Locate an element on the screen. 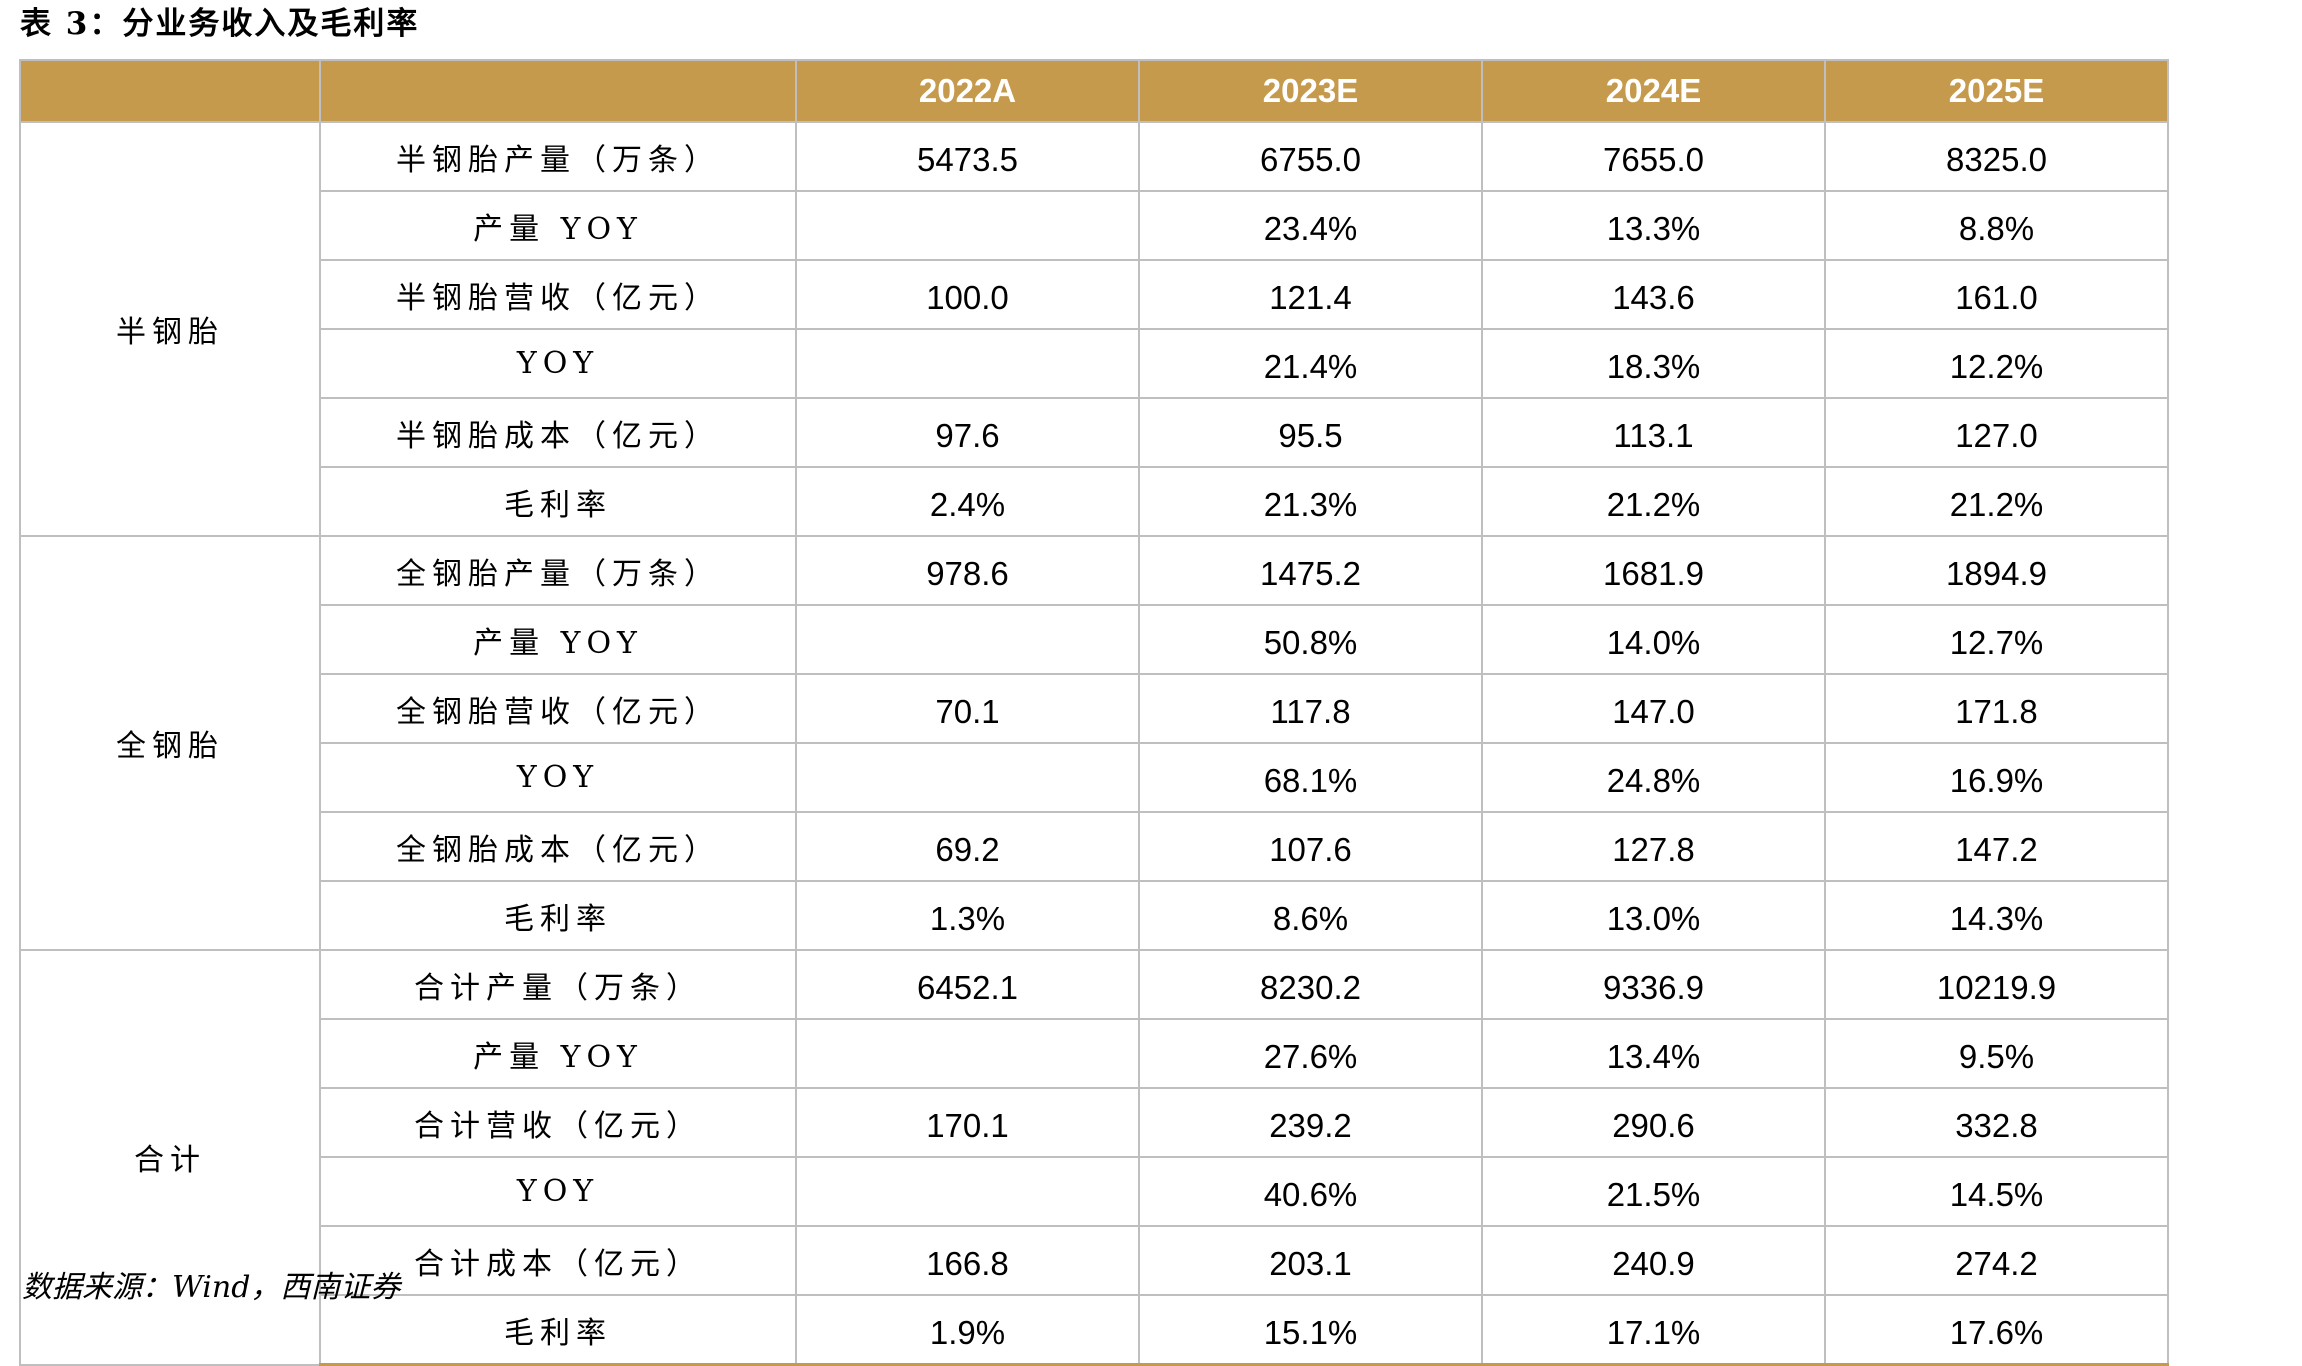  value-cell: 6452.1 is located at coordinates (967, 984).